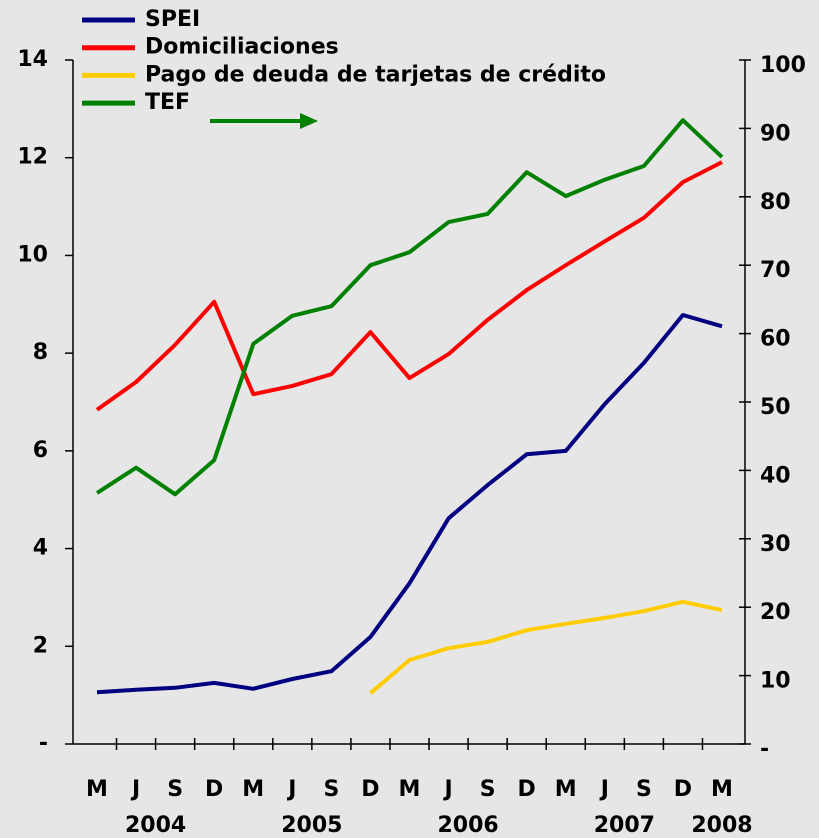 The image size is (819, 838). What do you see at coordinates (40, 450) in the screenshot?
I see `y-tick-label: 6` at bounding box center [40, 450].